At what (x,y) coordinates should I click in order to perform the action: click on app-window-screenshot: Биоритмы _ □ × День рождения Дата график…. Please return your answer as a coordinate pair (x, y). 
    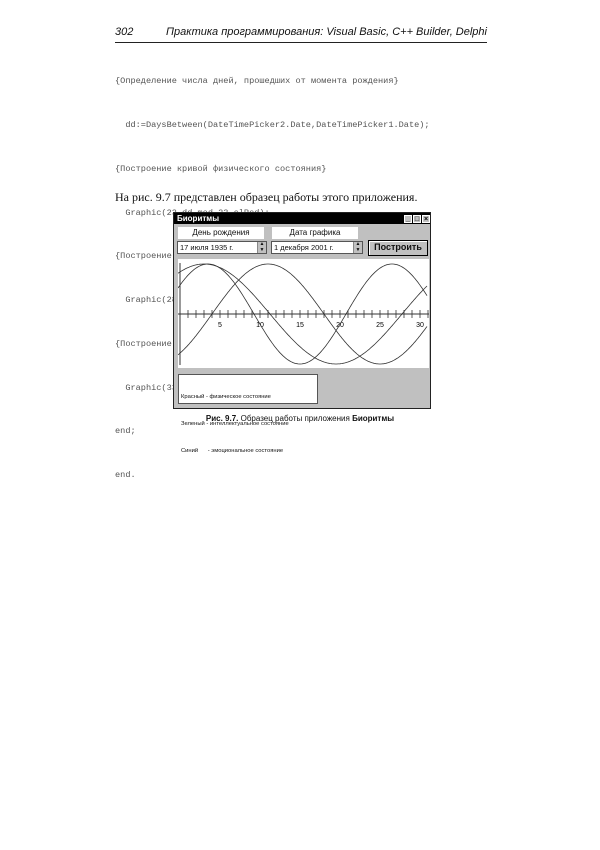
    Looking at the image, I should click on (302, 333).